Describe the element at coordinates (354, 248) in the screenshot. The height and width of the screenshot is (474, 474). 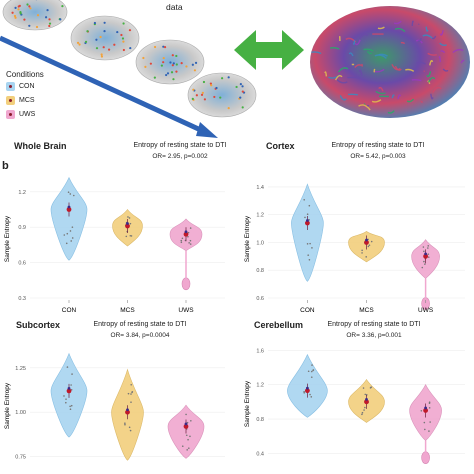
I see `violin-chart-cortex: Sample Entropy 1.4 1.2 1.0 0.8 0.6 CON MCS UWS` at that location.